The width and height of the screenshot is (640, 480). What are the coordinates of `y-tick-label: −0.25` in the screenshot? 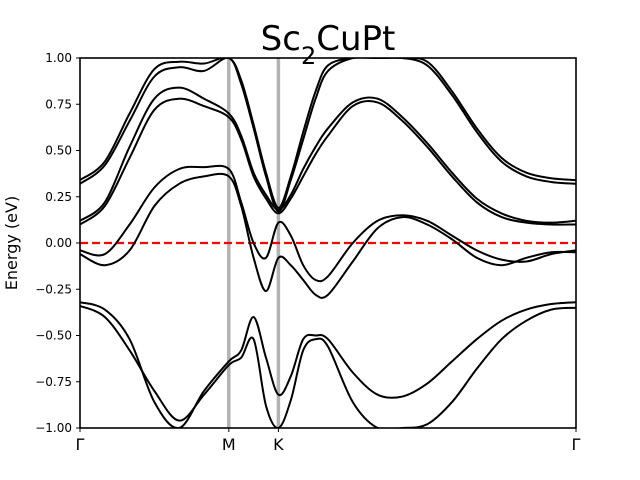 It's located at (53, 289).